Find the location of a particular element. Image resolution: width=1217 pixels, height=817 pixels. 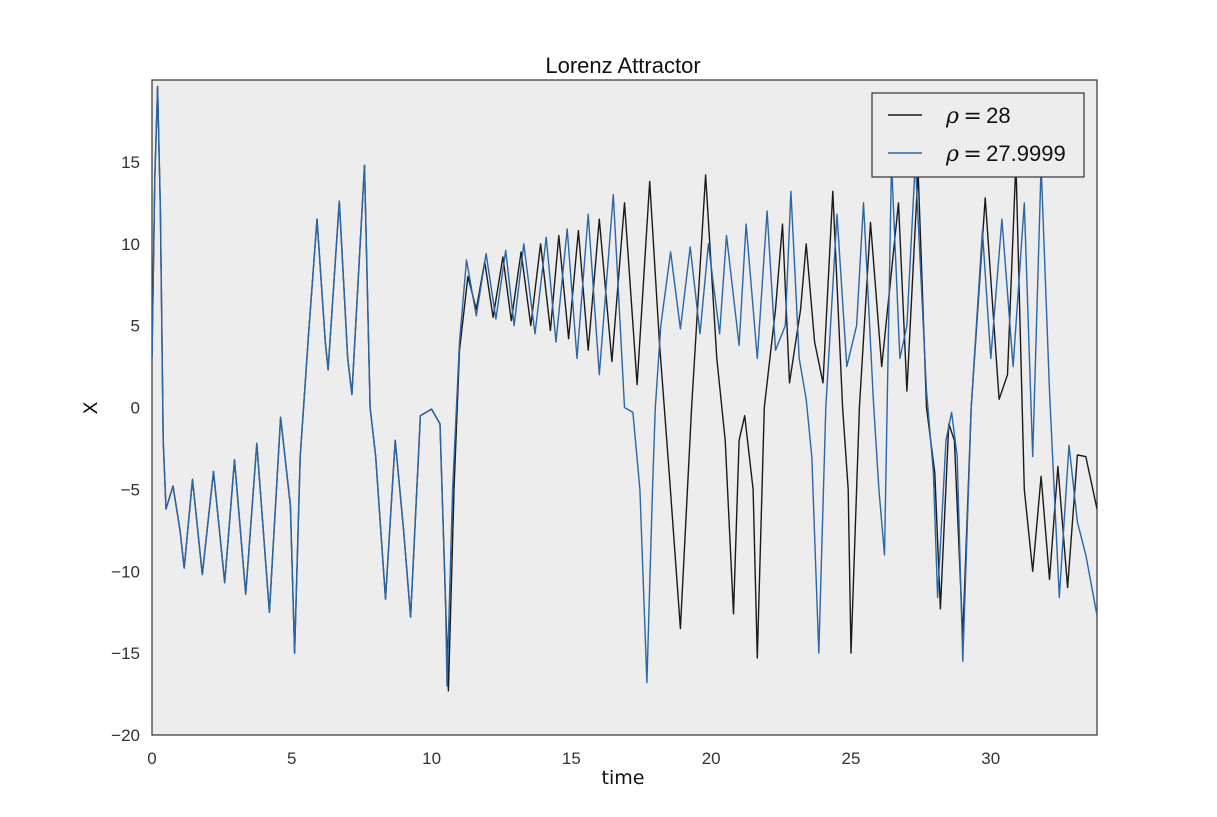

legend-entry: ρ = 27.9999 is located at coordinates (1005, 154).